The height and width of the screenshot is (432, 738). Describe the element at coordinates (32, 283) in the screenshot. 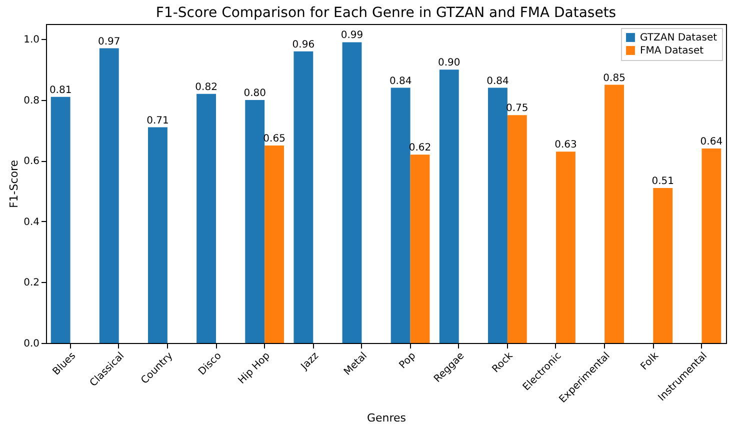

I see `y-tick-label: 0.2` at that location.